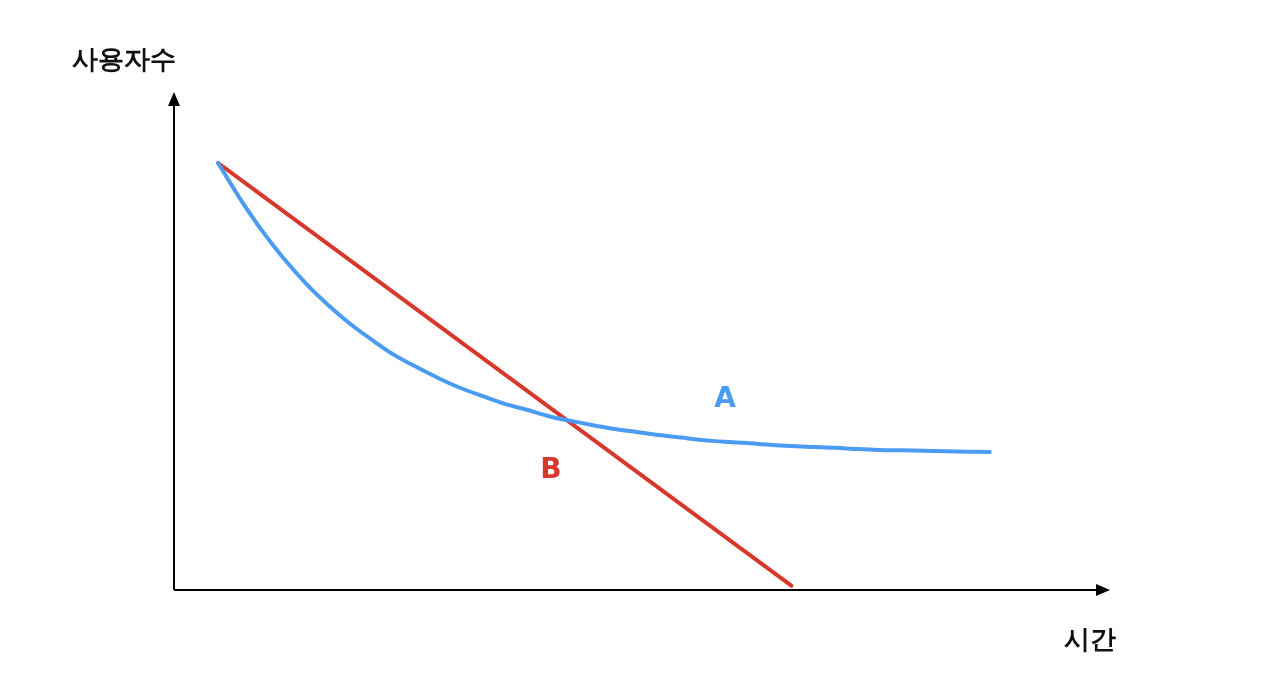  I want to click on y-axis-title: 사용자수, so click(124, 59).